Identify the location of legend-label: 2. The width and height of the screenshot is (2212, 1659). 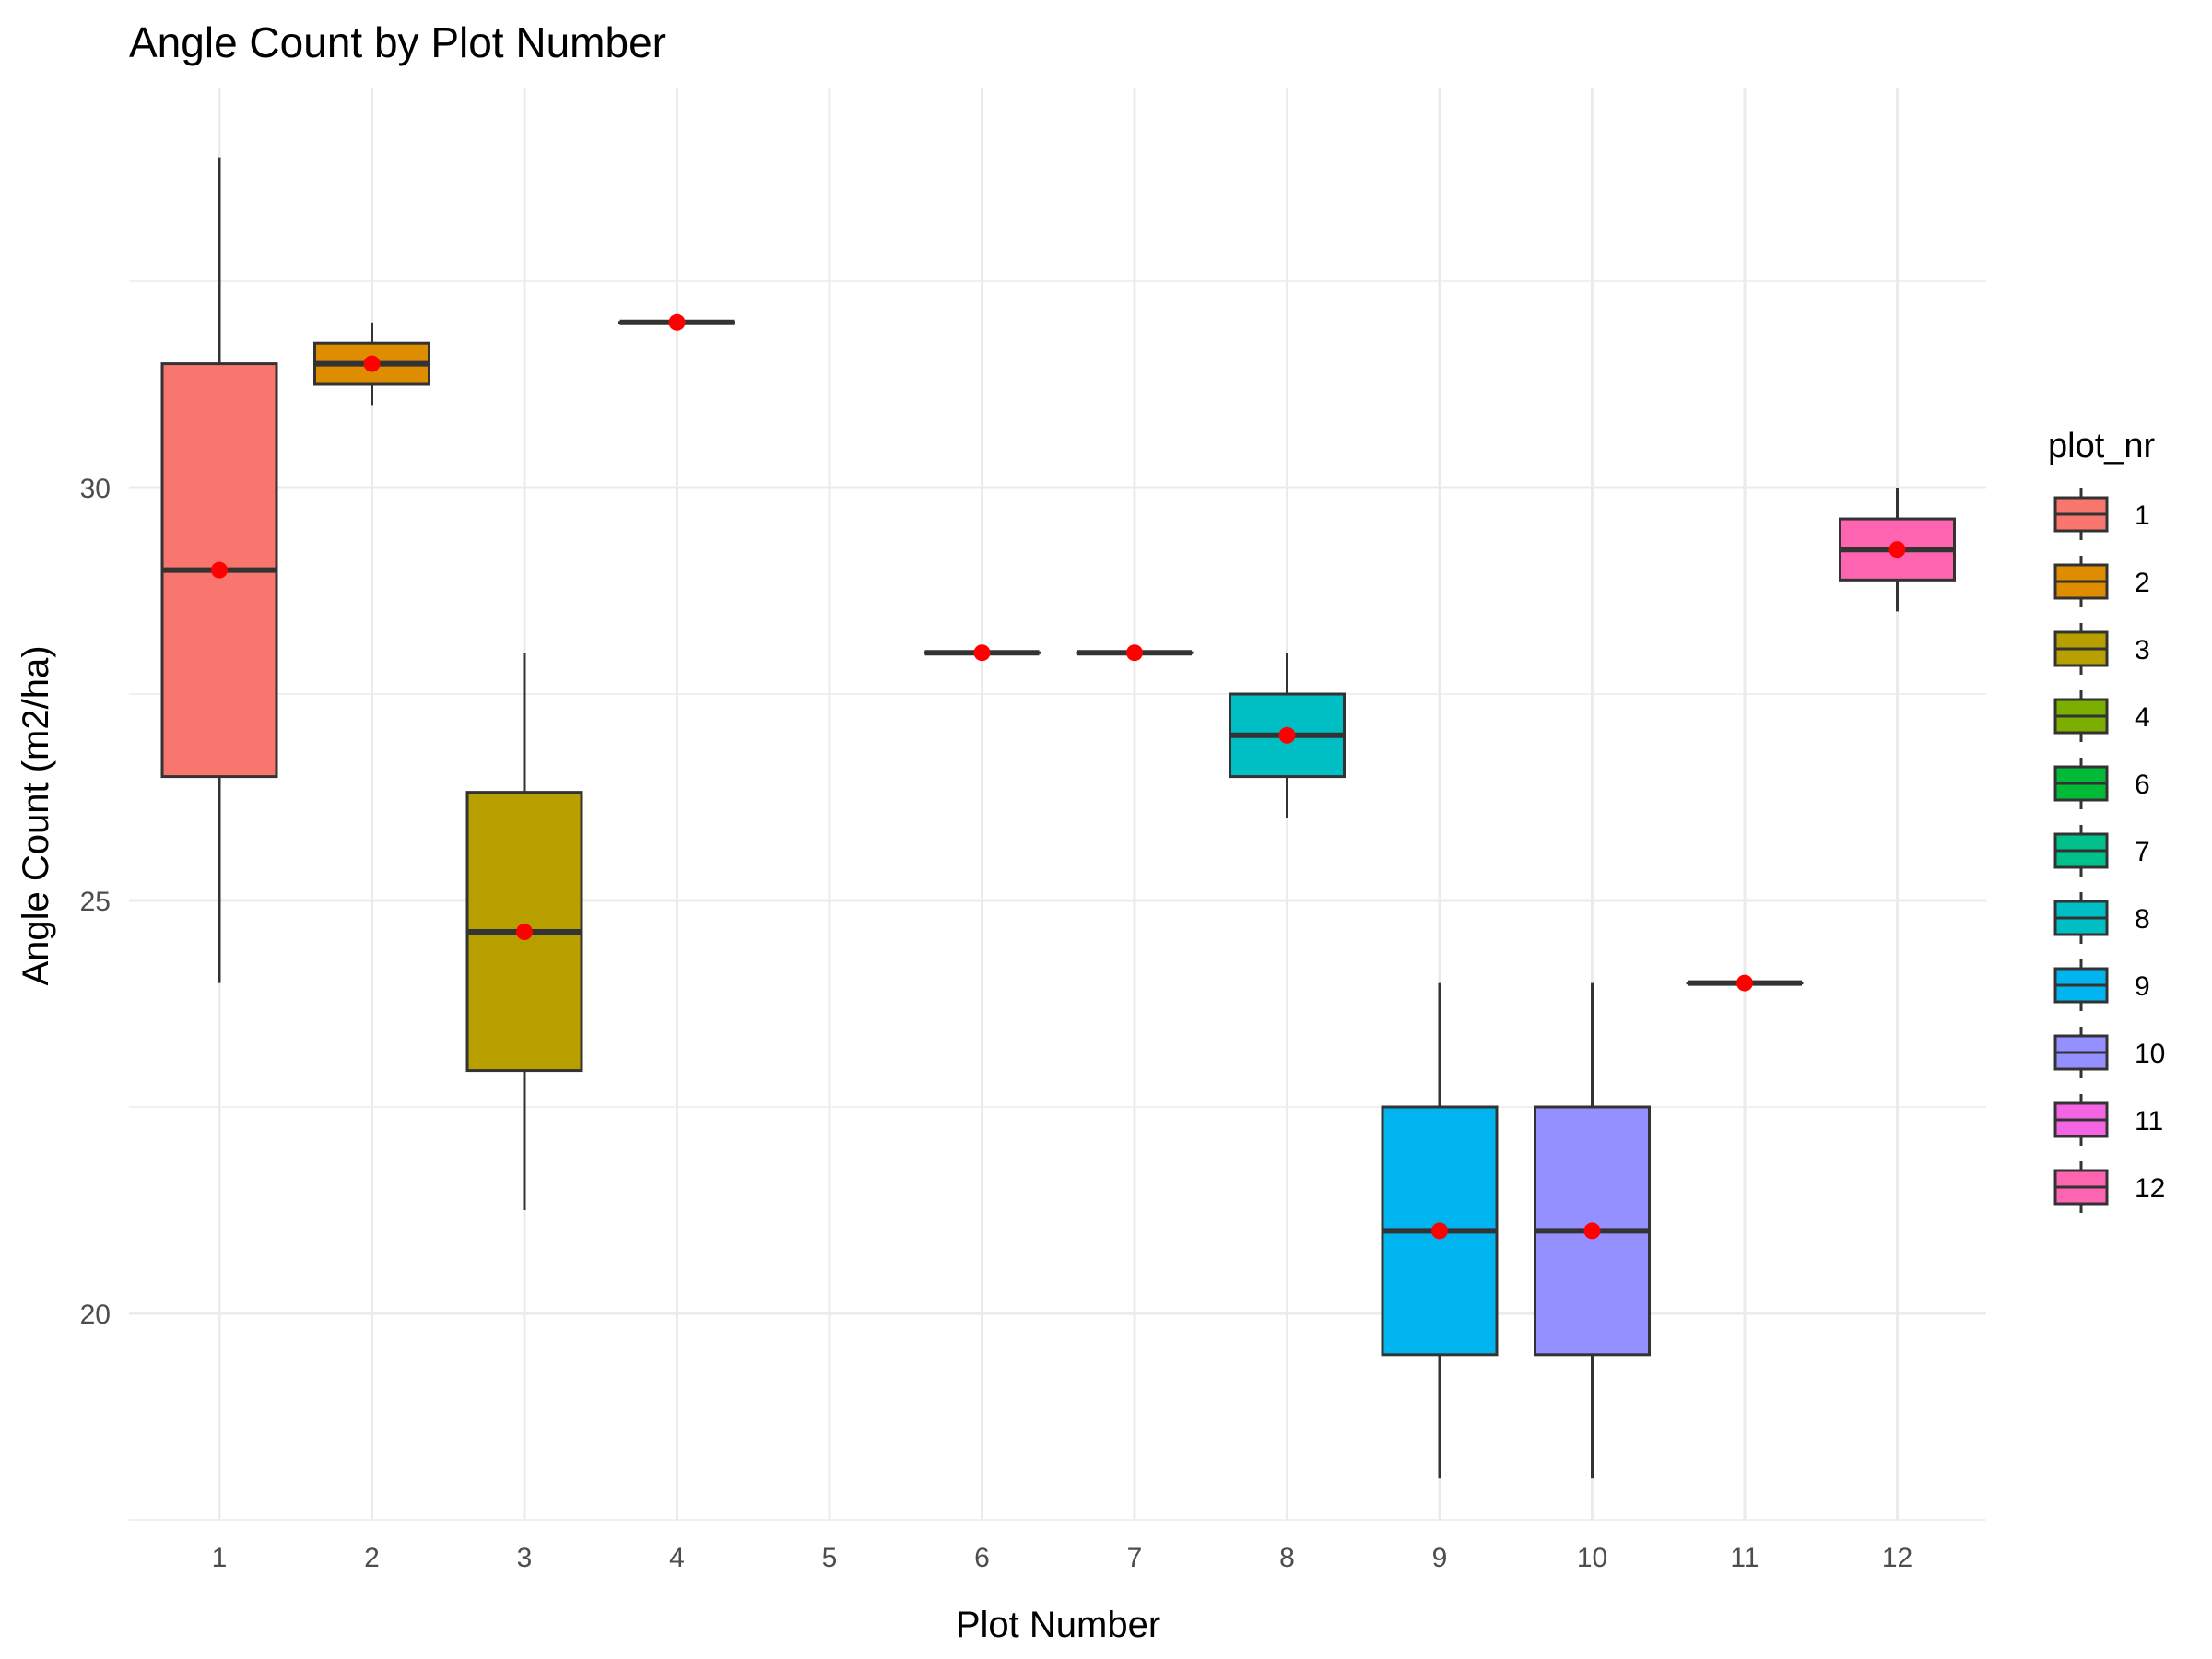
(2142, 583).